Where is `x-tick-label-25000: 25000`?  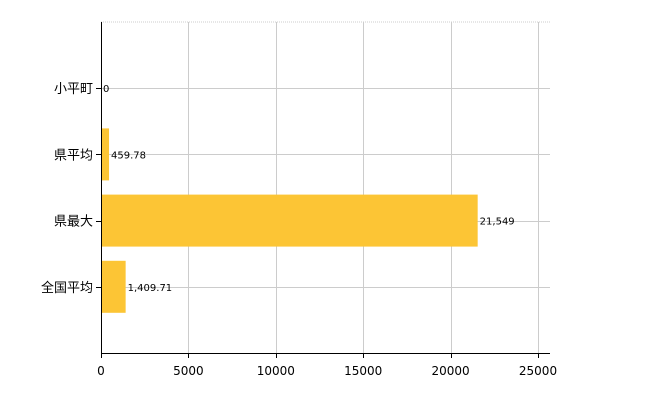 x-tick-label-25000: 25000 is located at coordinates (538, 371).